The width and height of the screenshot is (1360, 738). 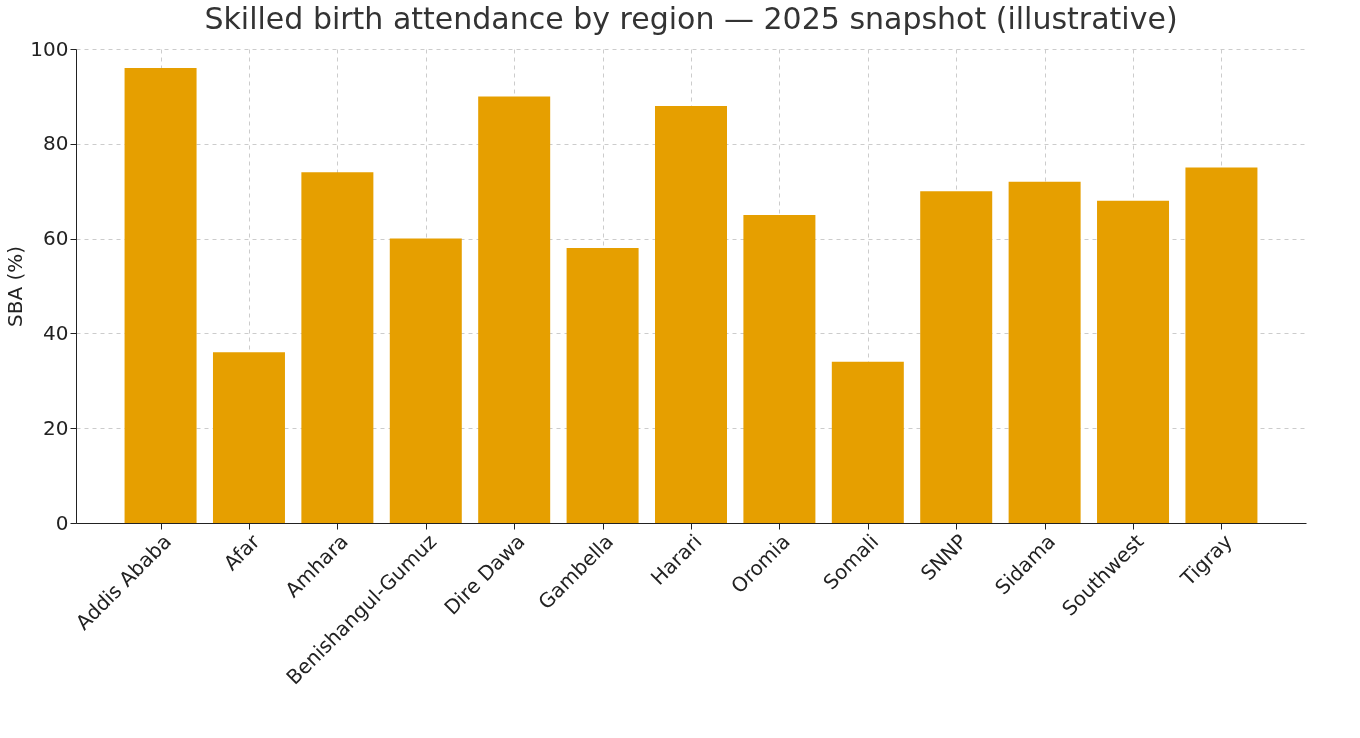 What do you see at coordinates (691, 18) in the screenshot?
I see `chart-title: Skilled birth attendance by region — 2025 snapshot (illustrative)` at bounding box center [691, 18].